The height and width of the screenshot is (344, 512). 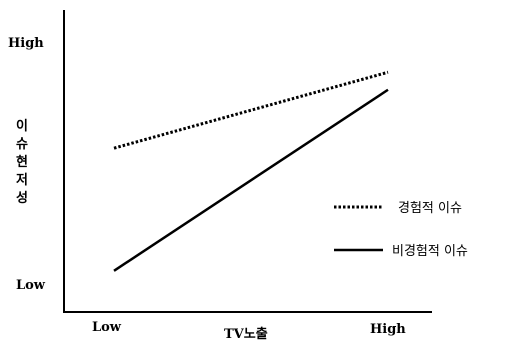 What do you see at coordinates (246, 334) in the screenshot?
I see `x-axis-label: TV노출` at bounding box center [246, 334].